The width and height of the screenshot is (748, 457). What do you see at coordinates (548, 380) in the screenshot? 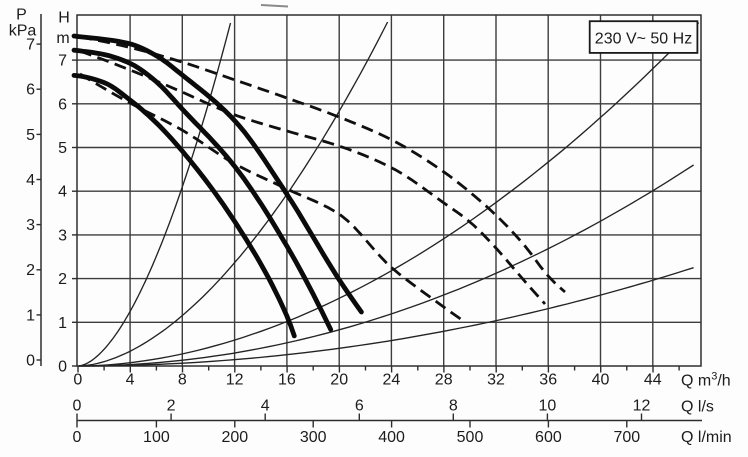
I see `svg-text: 36` at bounding box center [548, 380].